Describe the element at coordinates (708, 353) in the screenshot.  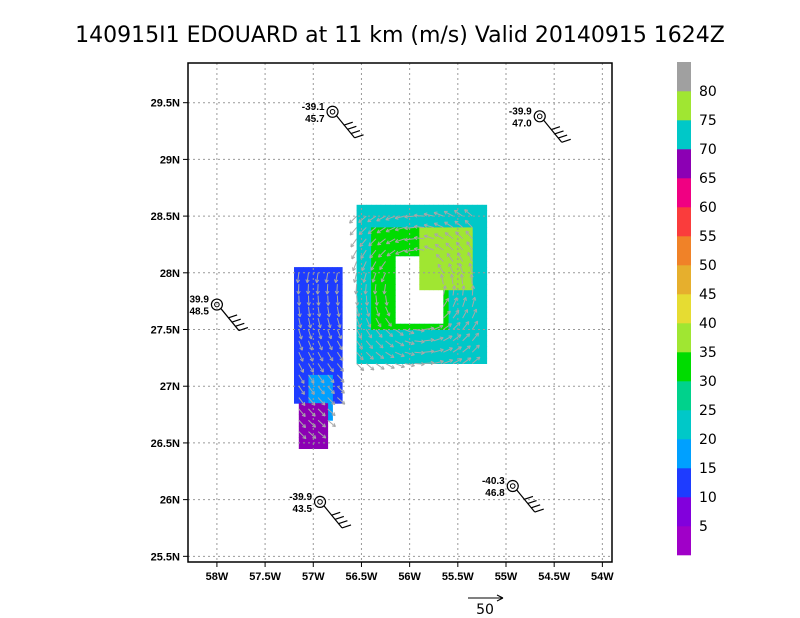
I see `colorbar-label: 35` at that location.